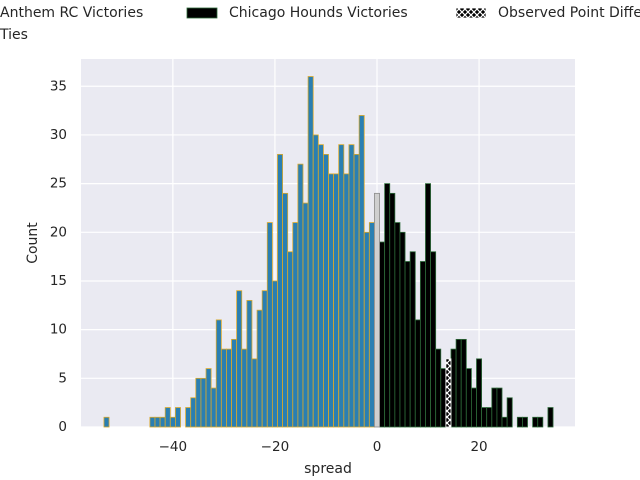 This screenshot has height=480, width=640. Describe the element at coordinates (58, 86) in the screenshot. I see `y-tick-label: 35` at that location.